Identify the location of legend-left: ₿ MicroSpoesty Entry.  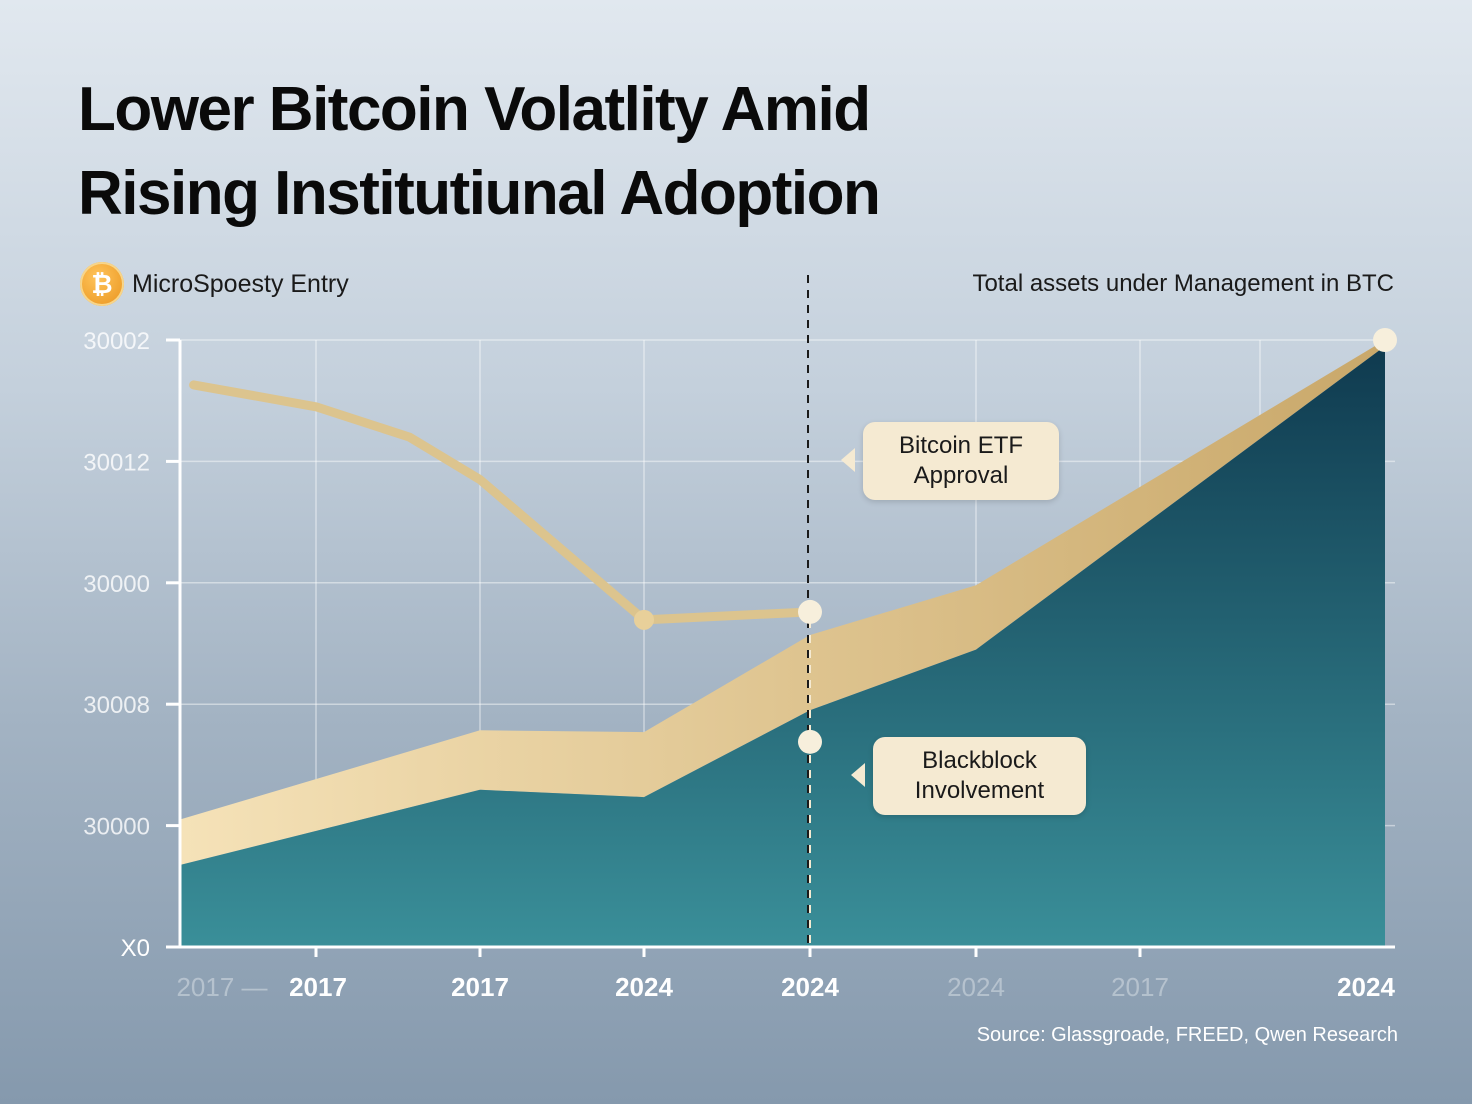
(214, 284).